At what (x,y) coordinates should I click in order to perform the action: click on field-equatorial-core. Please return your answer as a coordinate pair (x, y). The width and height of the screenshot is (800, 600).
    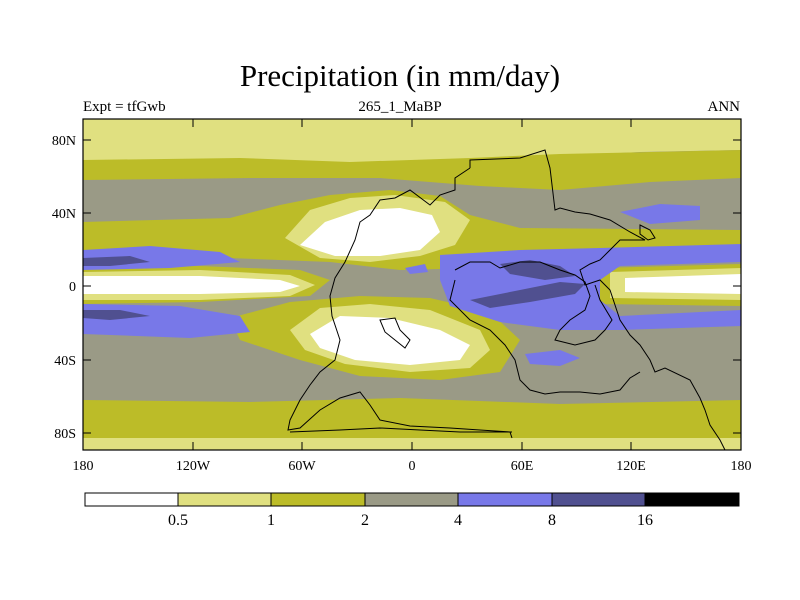
    Looking at the image, I should click on (527, 295).